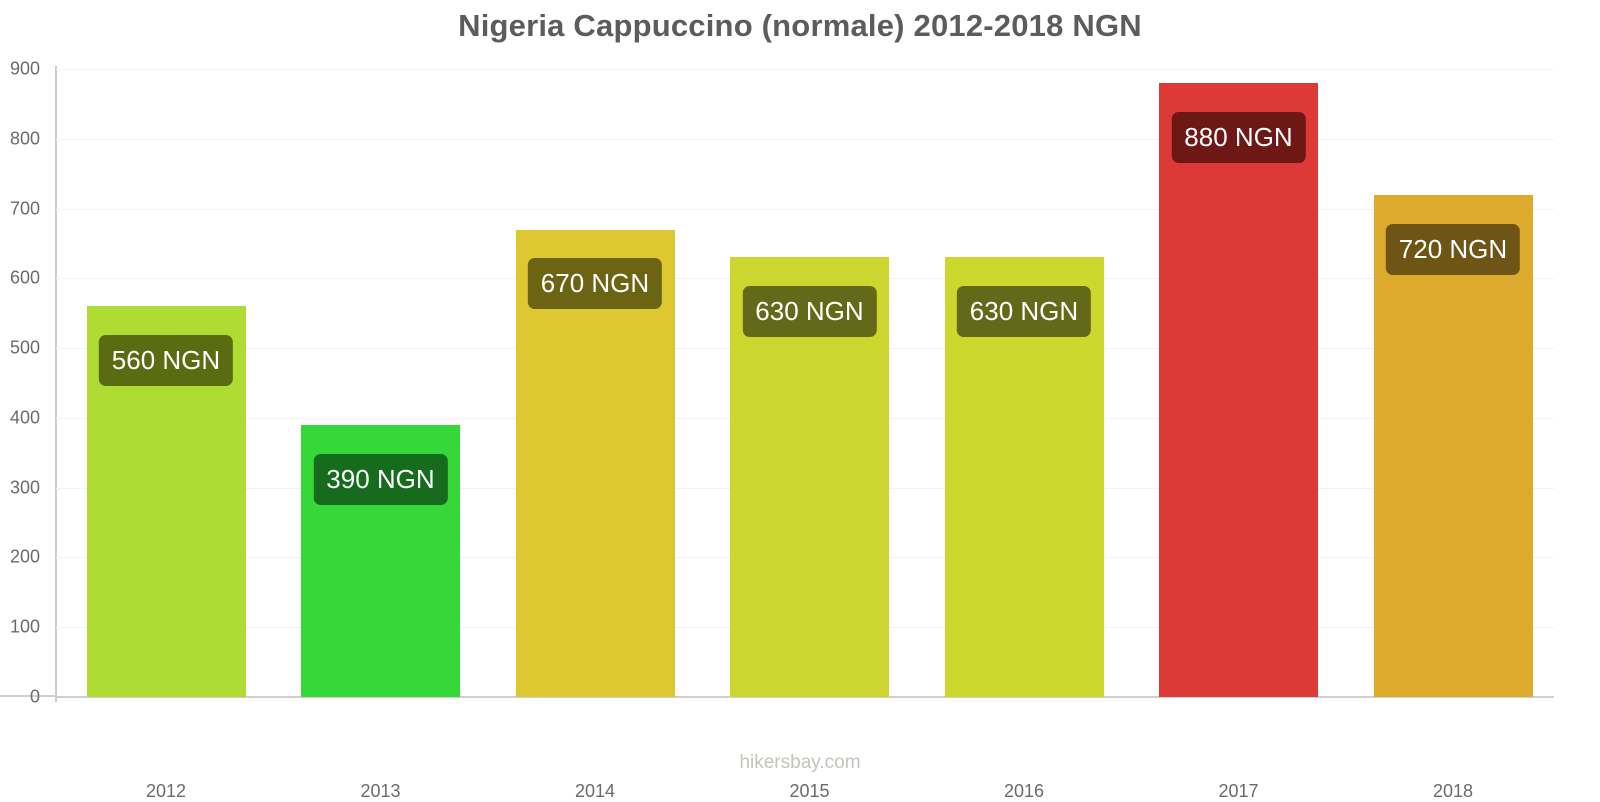 The image size is (1600, 802). What do you see at coordinates (24, 556) in the screenshot?
I see `y-axis-tick-label: 200` at bounding box center [24, 556].